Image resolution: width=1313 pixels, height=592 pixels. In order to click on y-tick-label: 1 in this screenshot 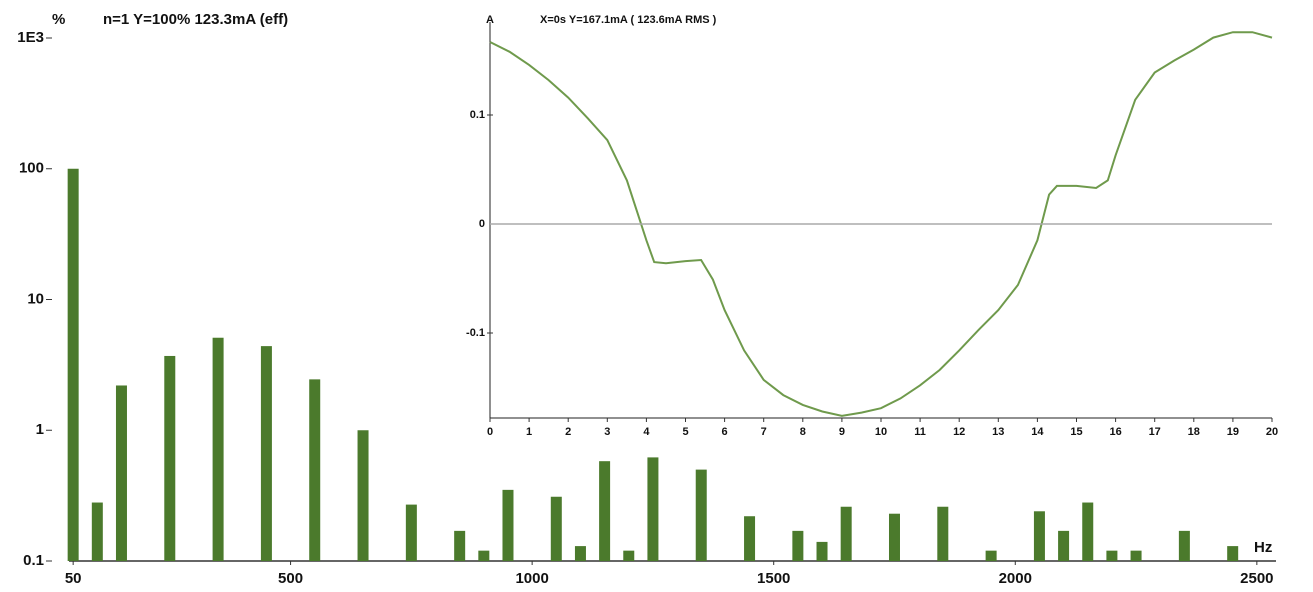, I will do `click(40, 429)`.